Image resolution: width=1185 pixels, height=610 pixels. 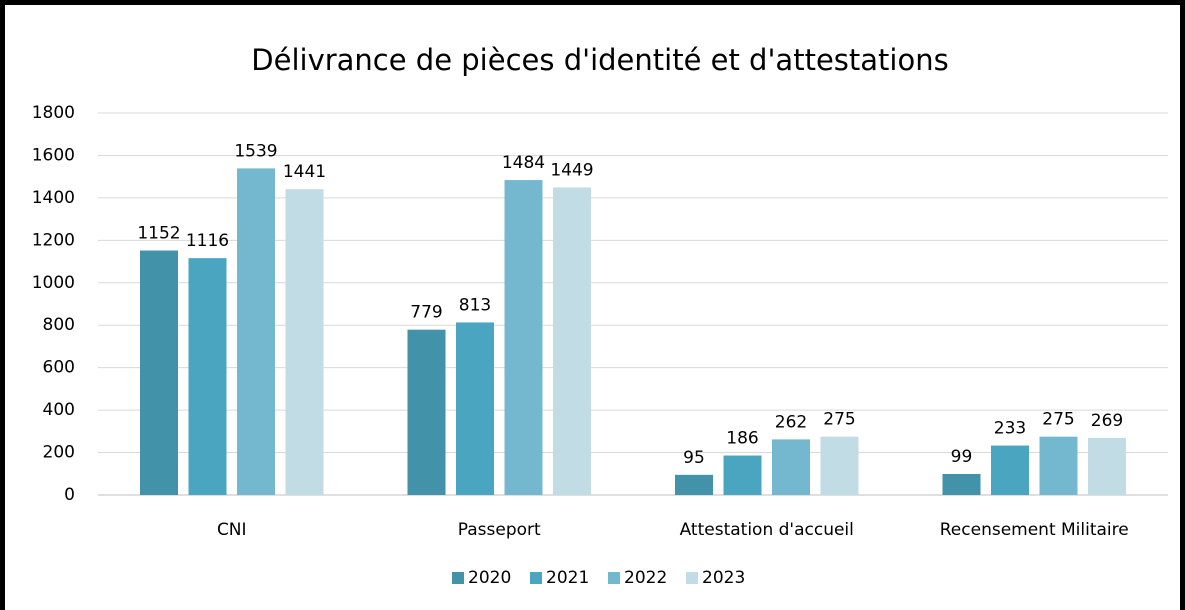 I want to click on legend-label: 2020, so click(x=489, y=578).